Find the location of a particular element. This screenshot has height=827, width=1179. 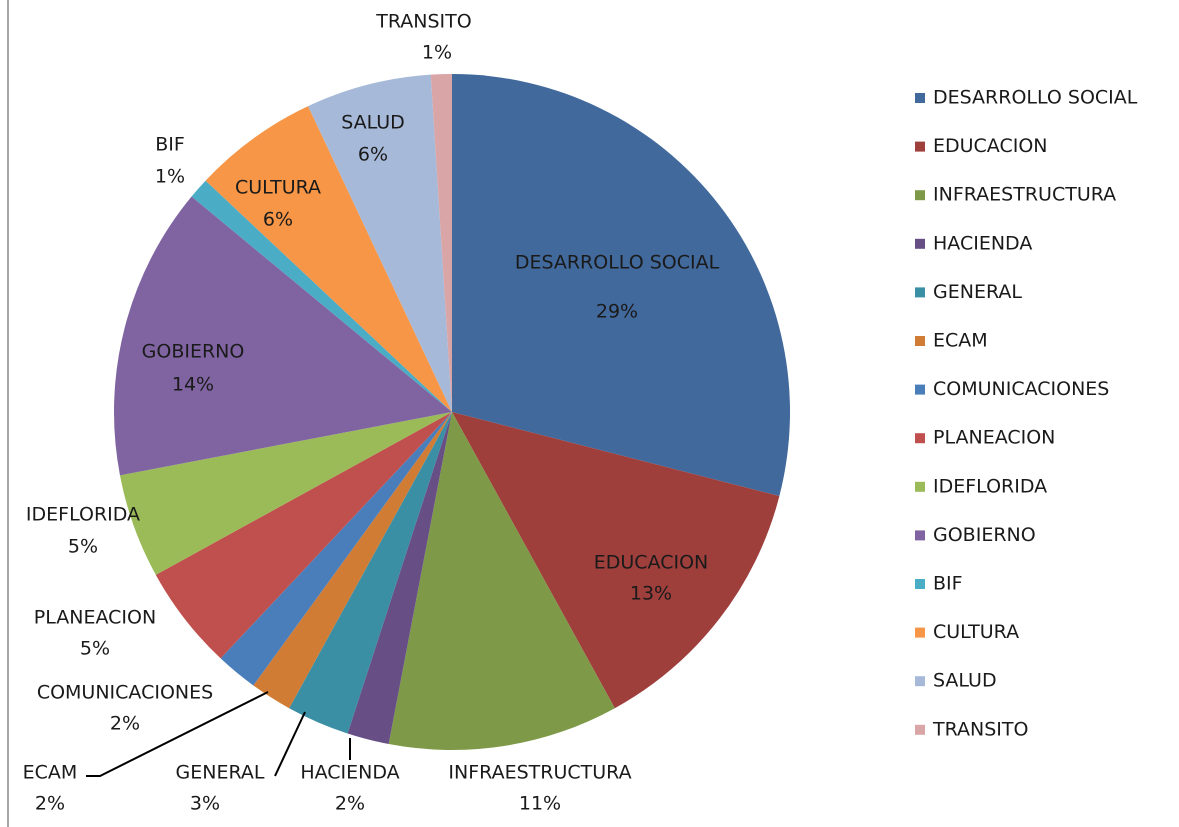

slice-label: DESARROLLO SOCIAL is located at coordinates (617, 263).